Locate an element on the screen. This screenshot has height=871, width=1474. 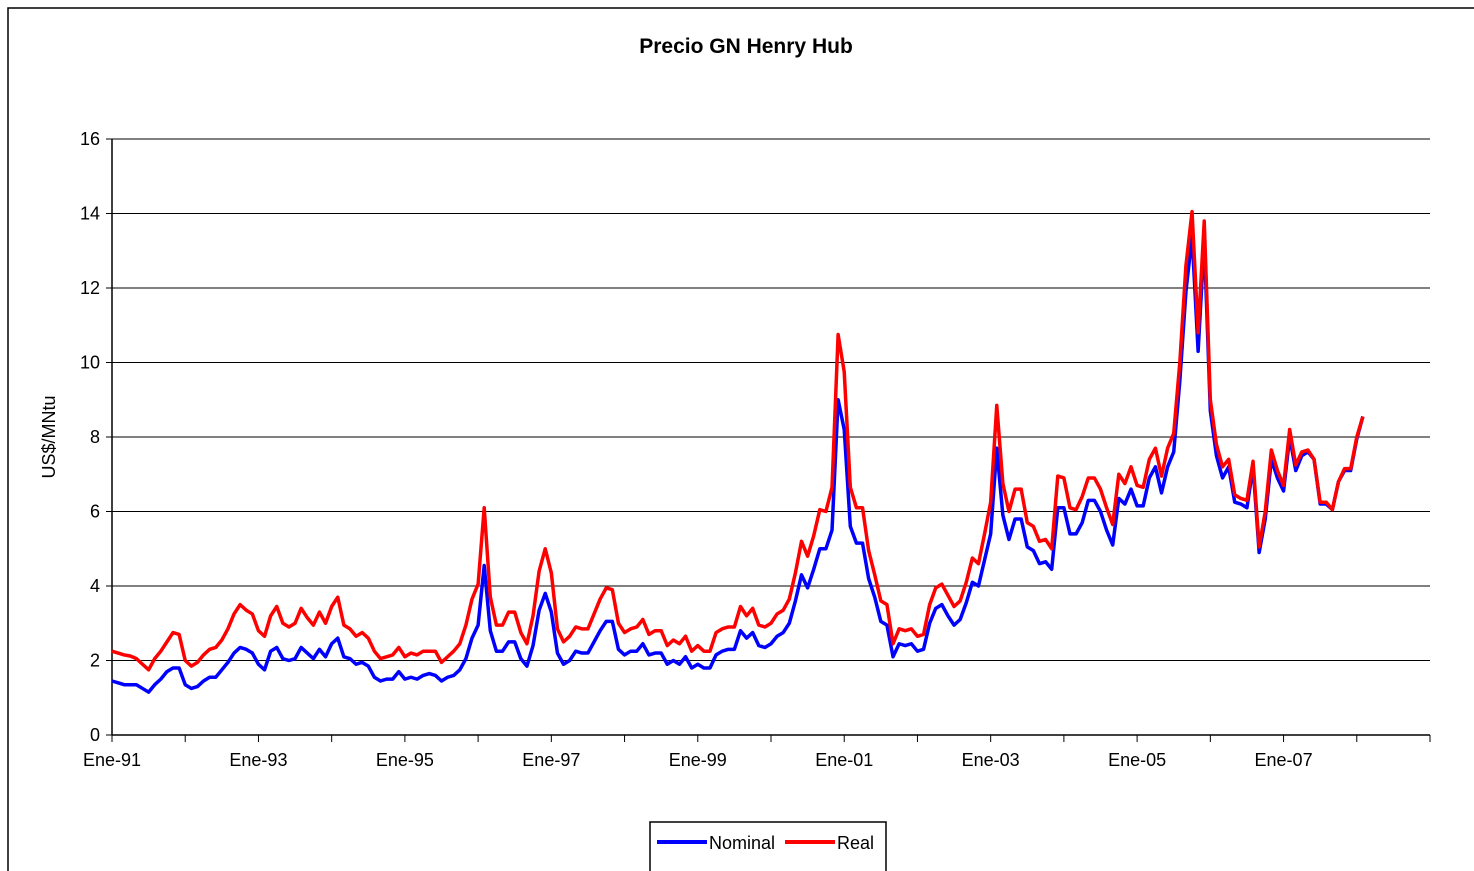
x-tick-label: Ene-03 is located at coordinates (991, 760).